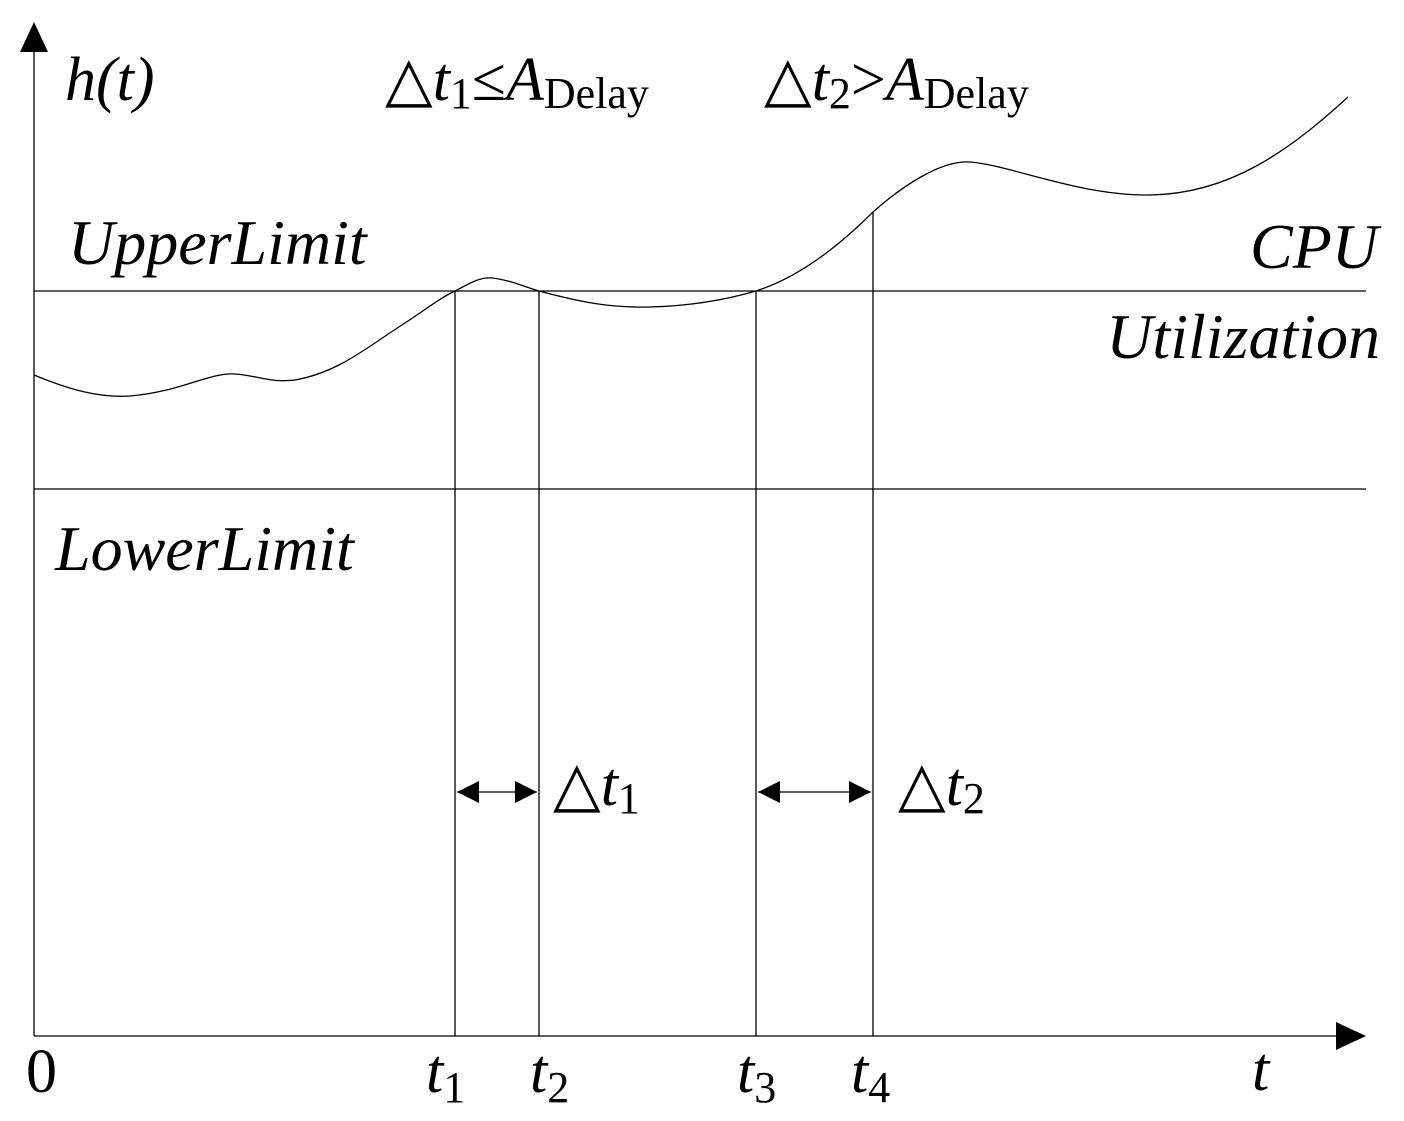 This screenshot has width=1404, height=1121. What do you see at coordinates (1261, 1070) in the screenshot?
I see `x-axis-label: t` at bounding box center [1261, 1070].